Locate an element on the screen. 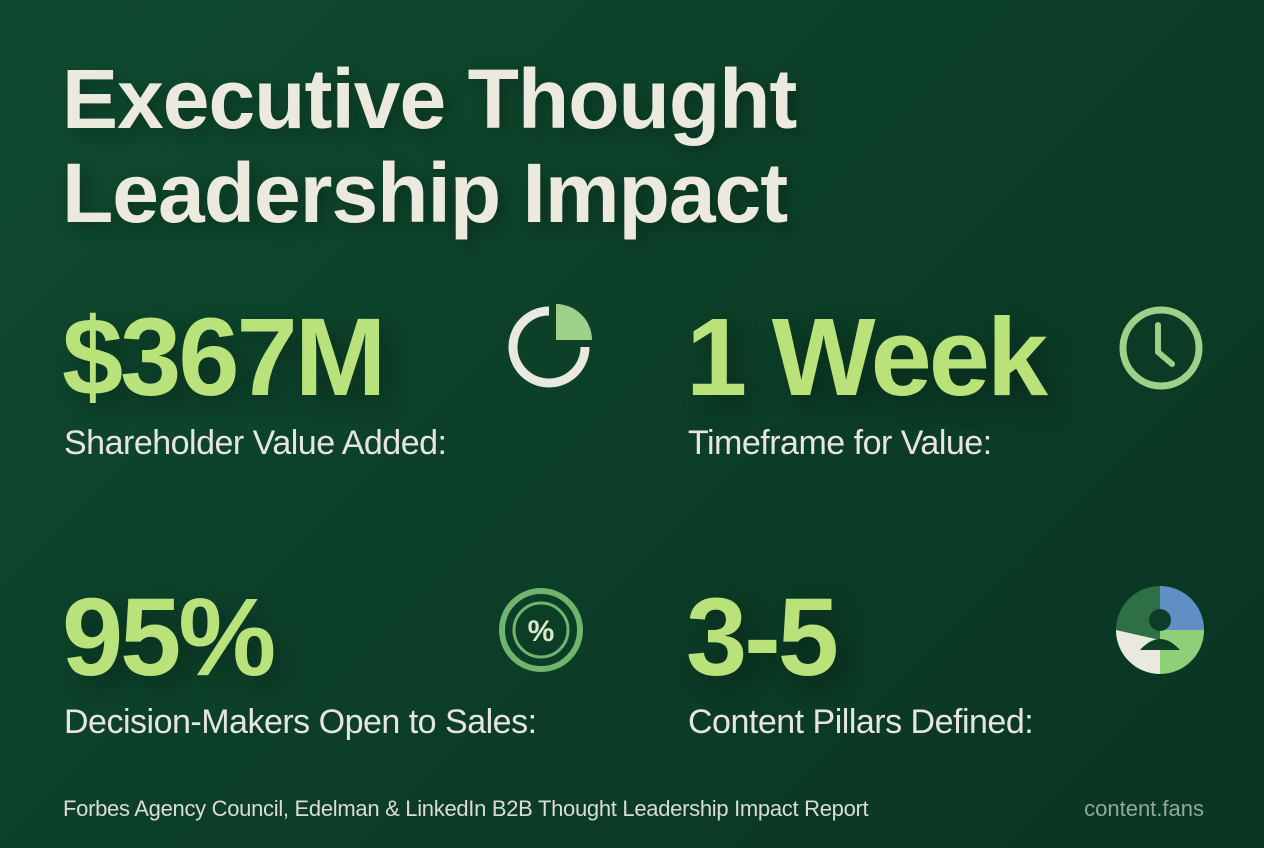  title-line: Executive Thought is located at coordinates (429, 99).